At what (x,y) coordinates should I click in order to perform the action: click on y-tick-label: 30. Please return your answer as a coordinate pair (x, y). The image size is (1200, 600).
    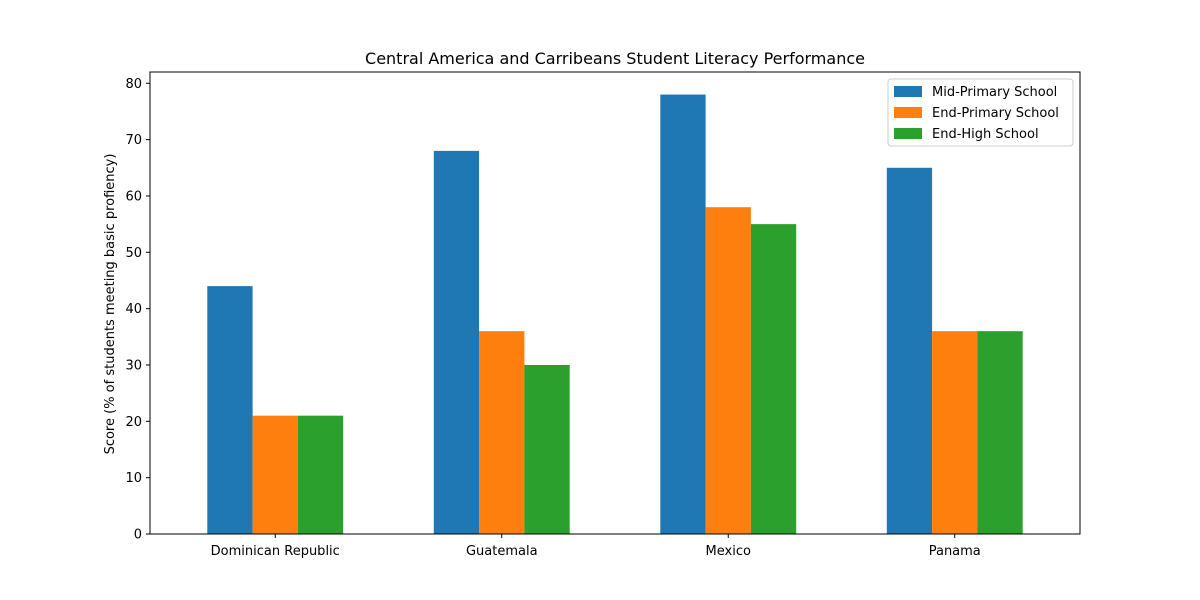
    Looking at the image, I should click on (133, 365).